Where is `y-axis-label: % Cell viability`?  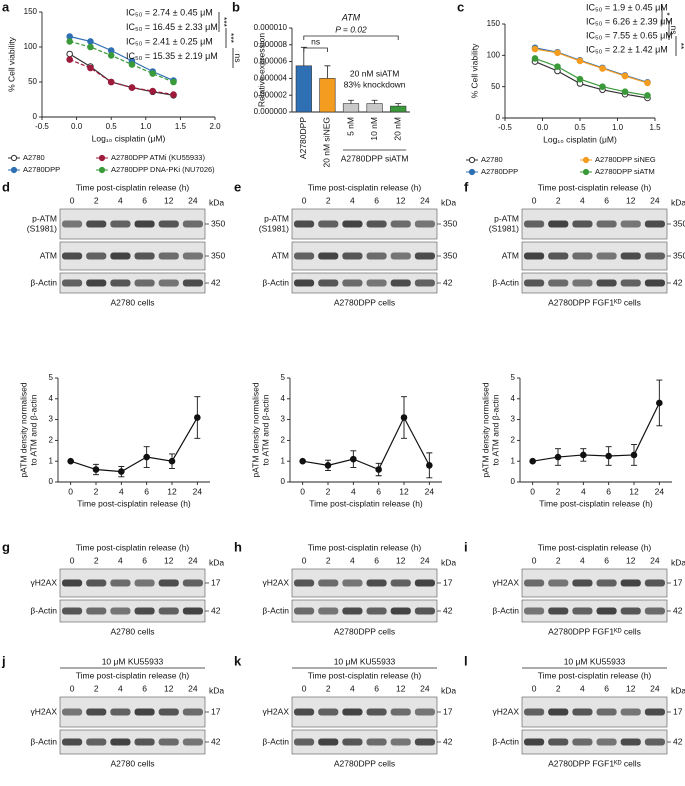
y-axis-label: % Cell viability is located at coordinates (474, 71).